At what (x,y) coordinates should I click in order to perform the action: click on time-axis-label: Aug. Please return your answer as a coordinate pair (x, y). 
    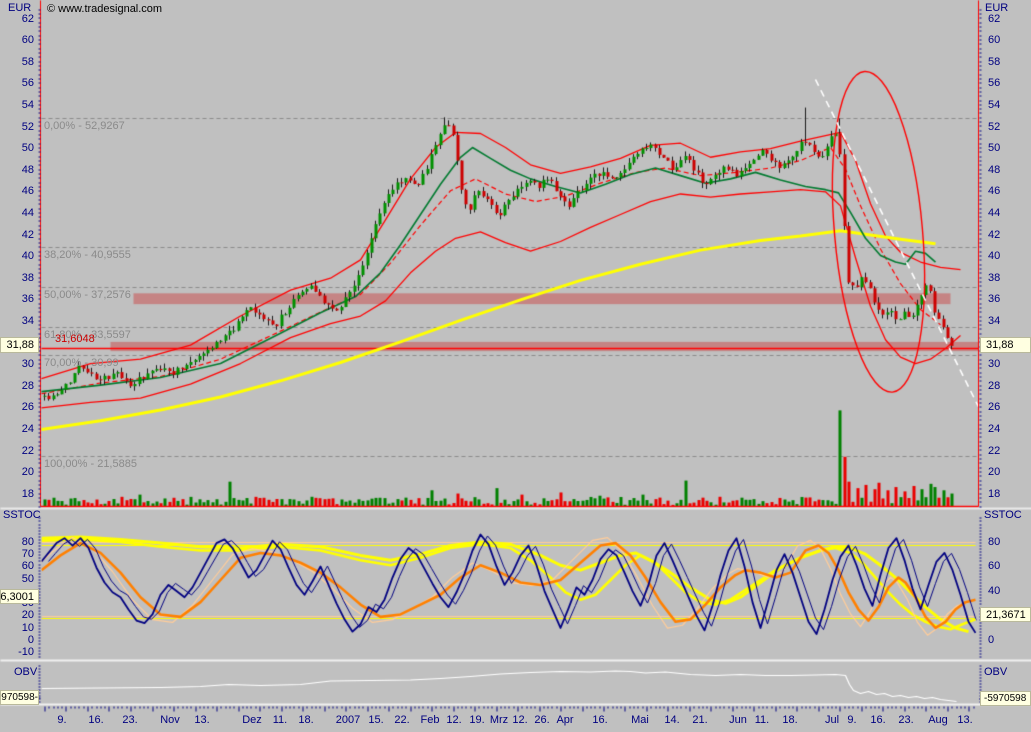
    Looking at the image, I should click on (938, 720).